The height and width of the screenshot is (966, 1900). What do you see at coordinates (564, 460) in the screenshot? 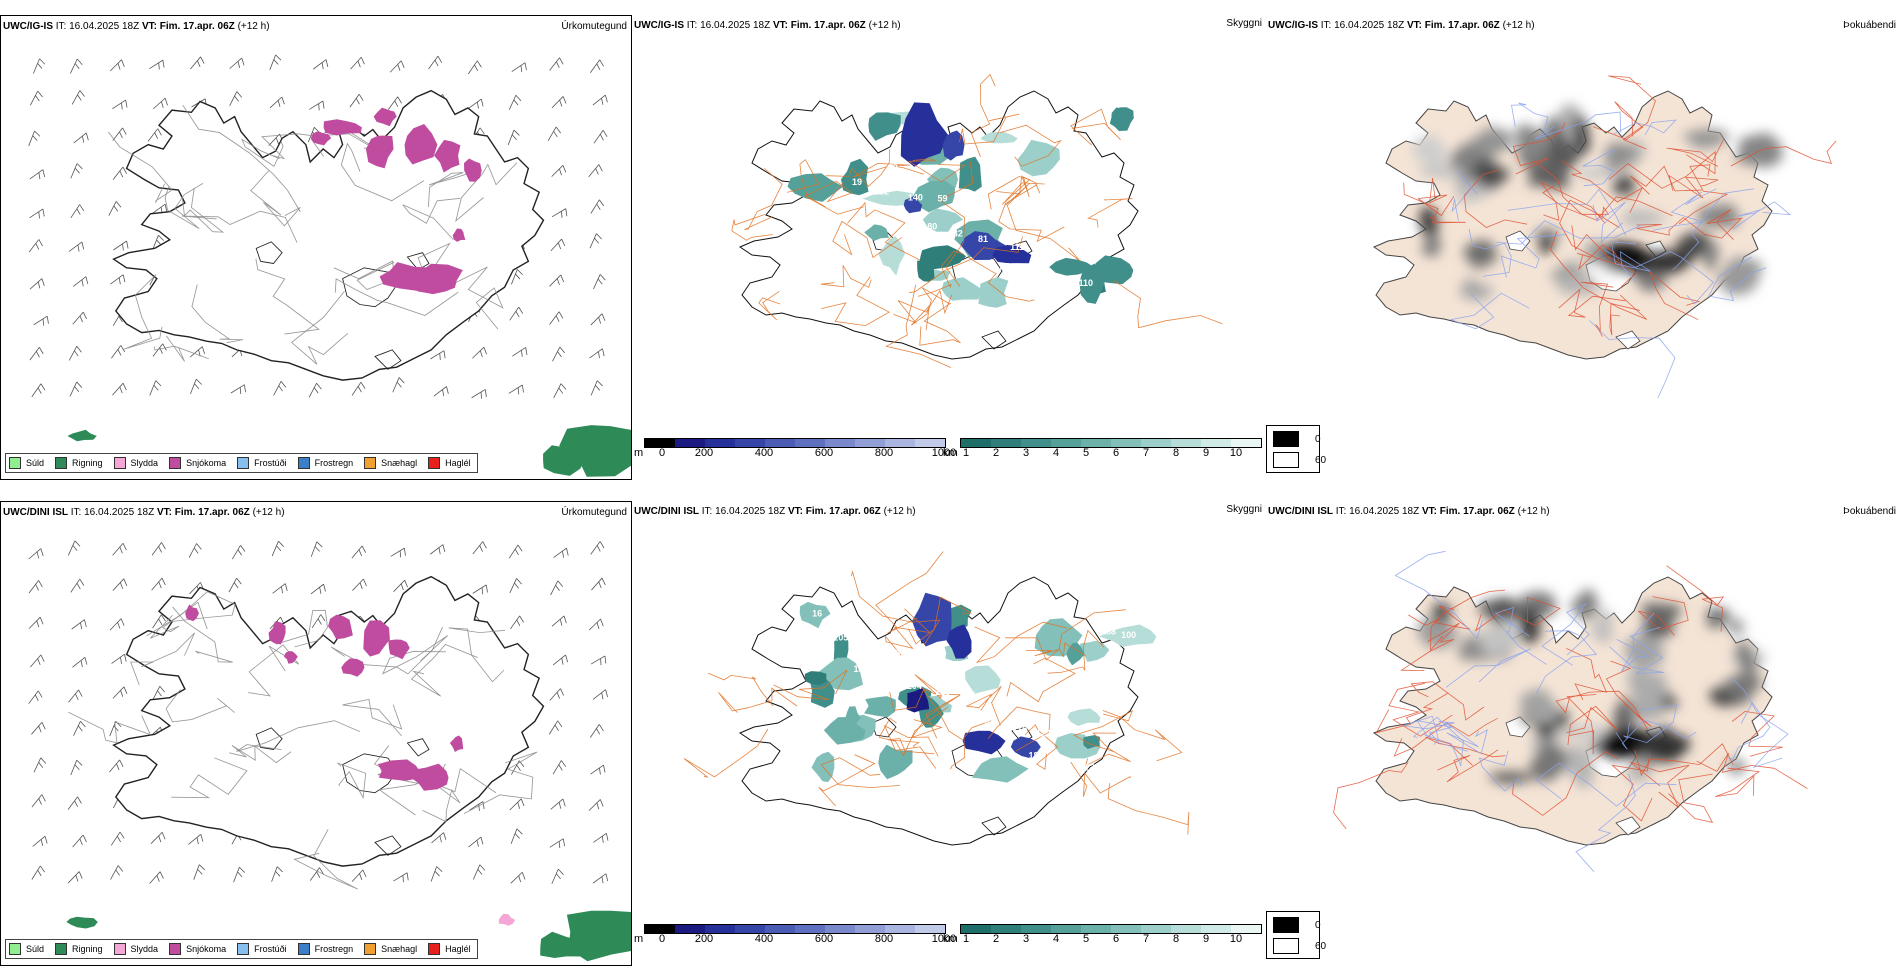
I see `rain-area` at bounding box center [564, 460].